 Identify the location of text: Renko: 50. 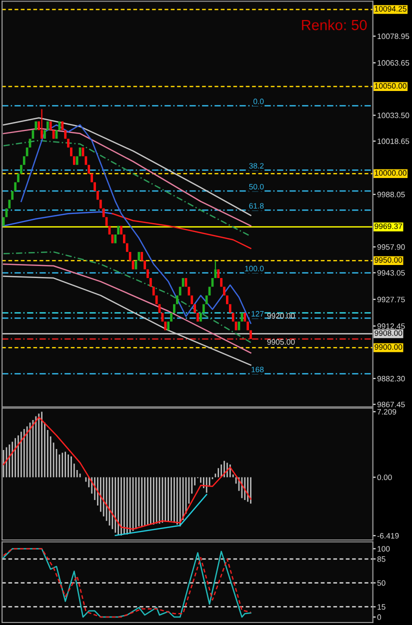
(334, 25).